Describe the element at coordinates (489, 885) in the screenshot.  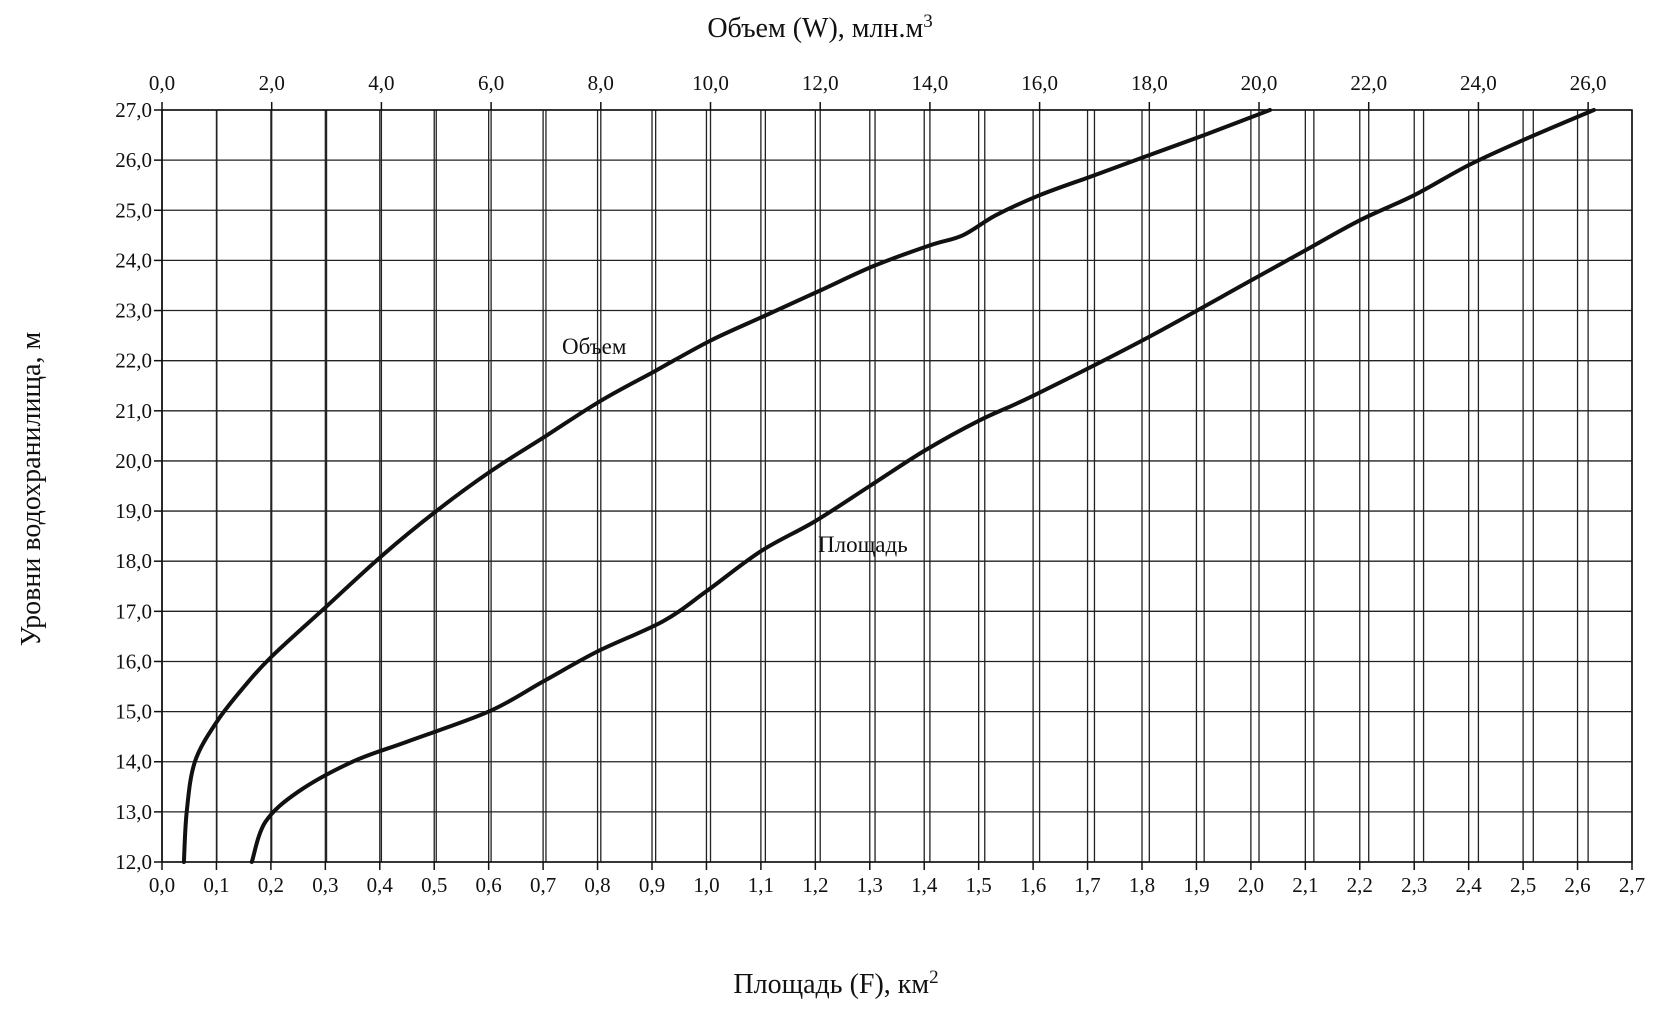
I see `bottom-tick-label: 0,6` at that location.